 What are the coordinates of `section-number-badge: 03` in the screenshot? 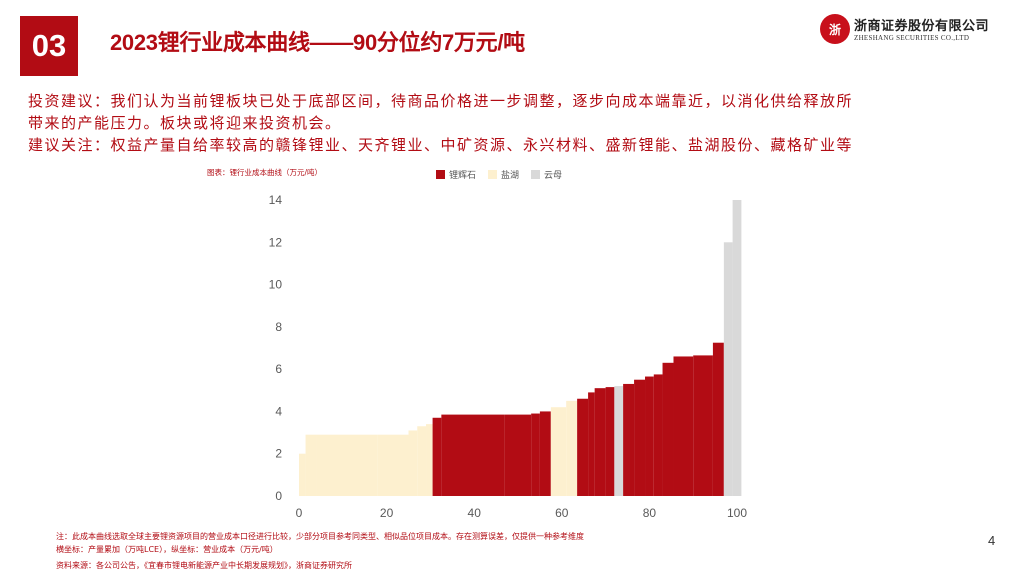 It's located at (49, 46).